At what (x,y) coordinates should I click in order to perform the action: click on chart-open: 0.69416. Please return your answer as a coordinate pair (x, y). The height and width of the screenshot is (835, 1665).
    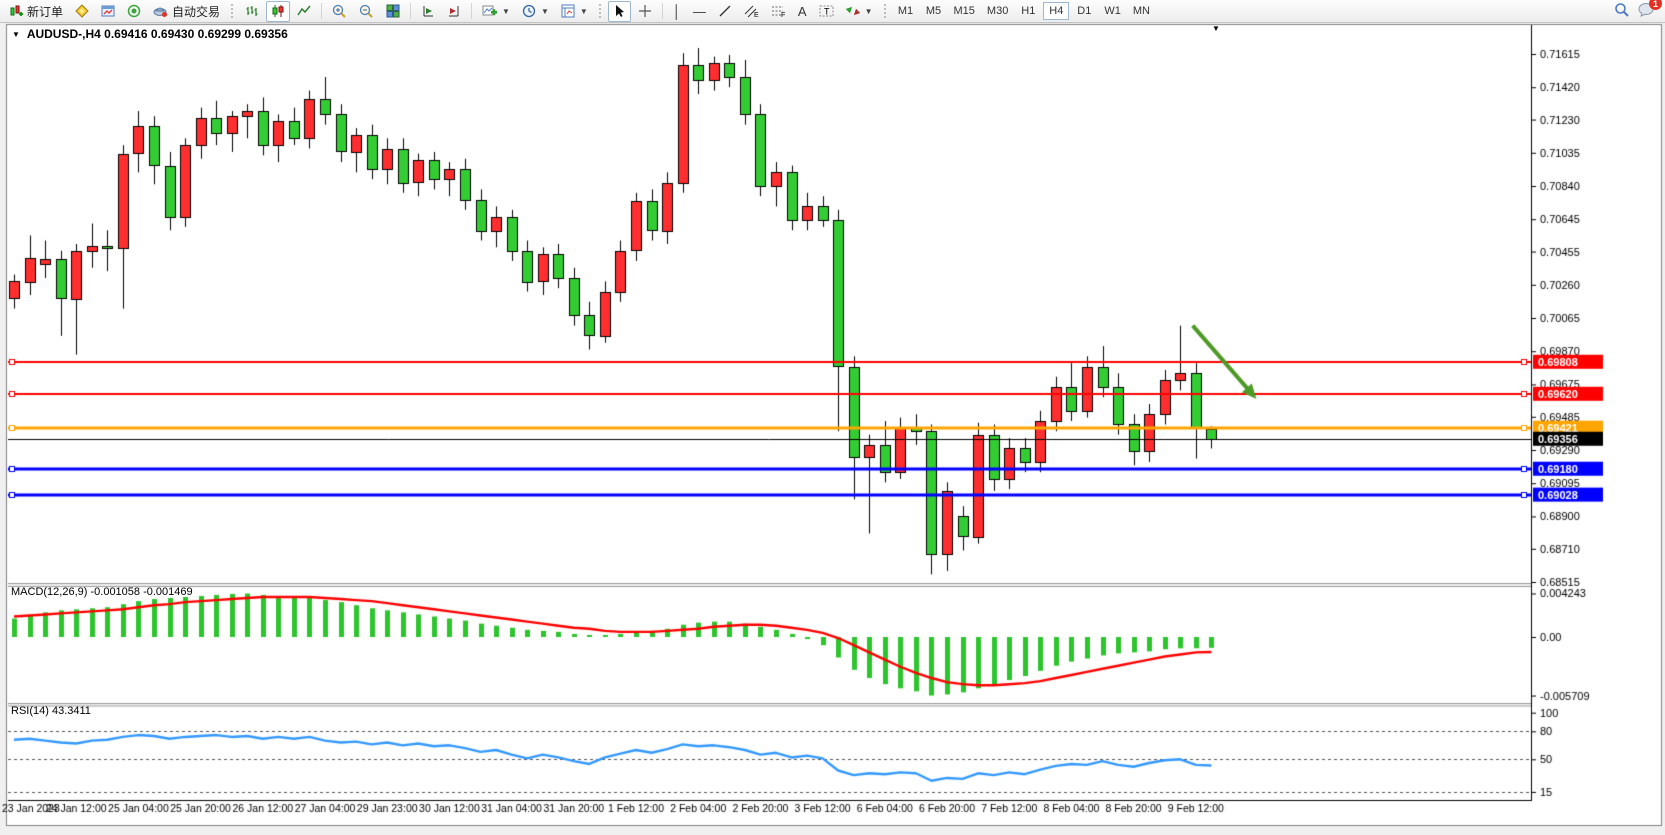
    Looking at the image, I should click on (126, 34).